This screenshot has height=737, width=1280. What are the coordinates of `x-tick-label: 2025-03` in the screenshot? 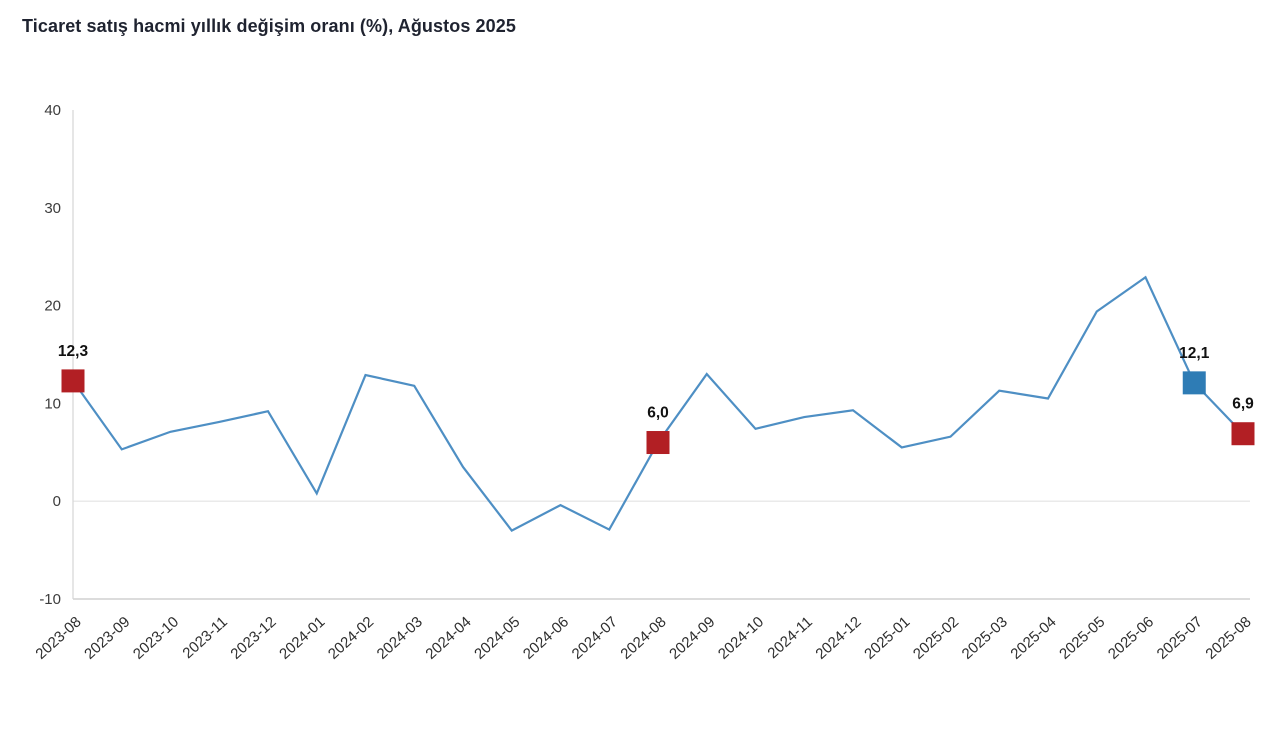 It's located at (985, 637).